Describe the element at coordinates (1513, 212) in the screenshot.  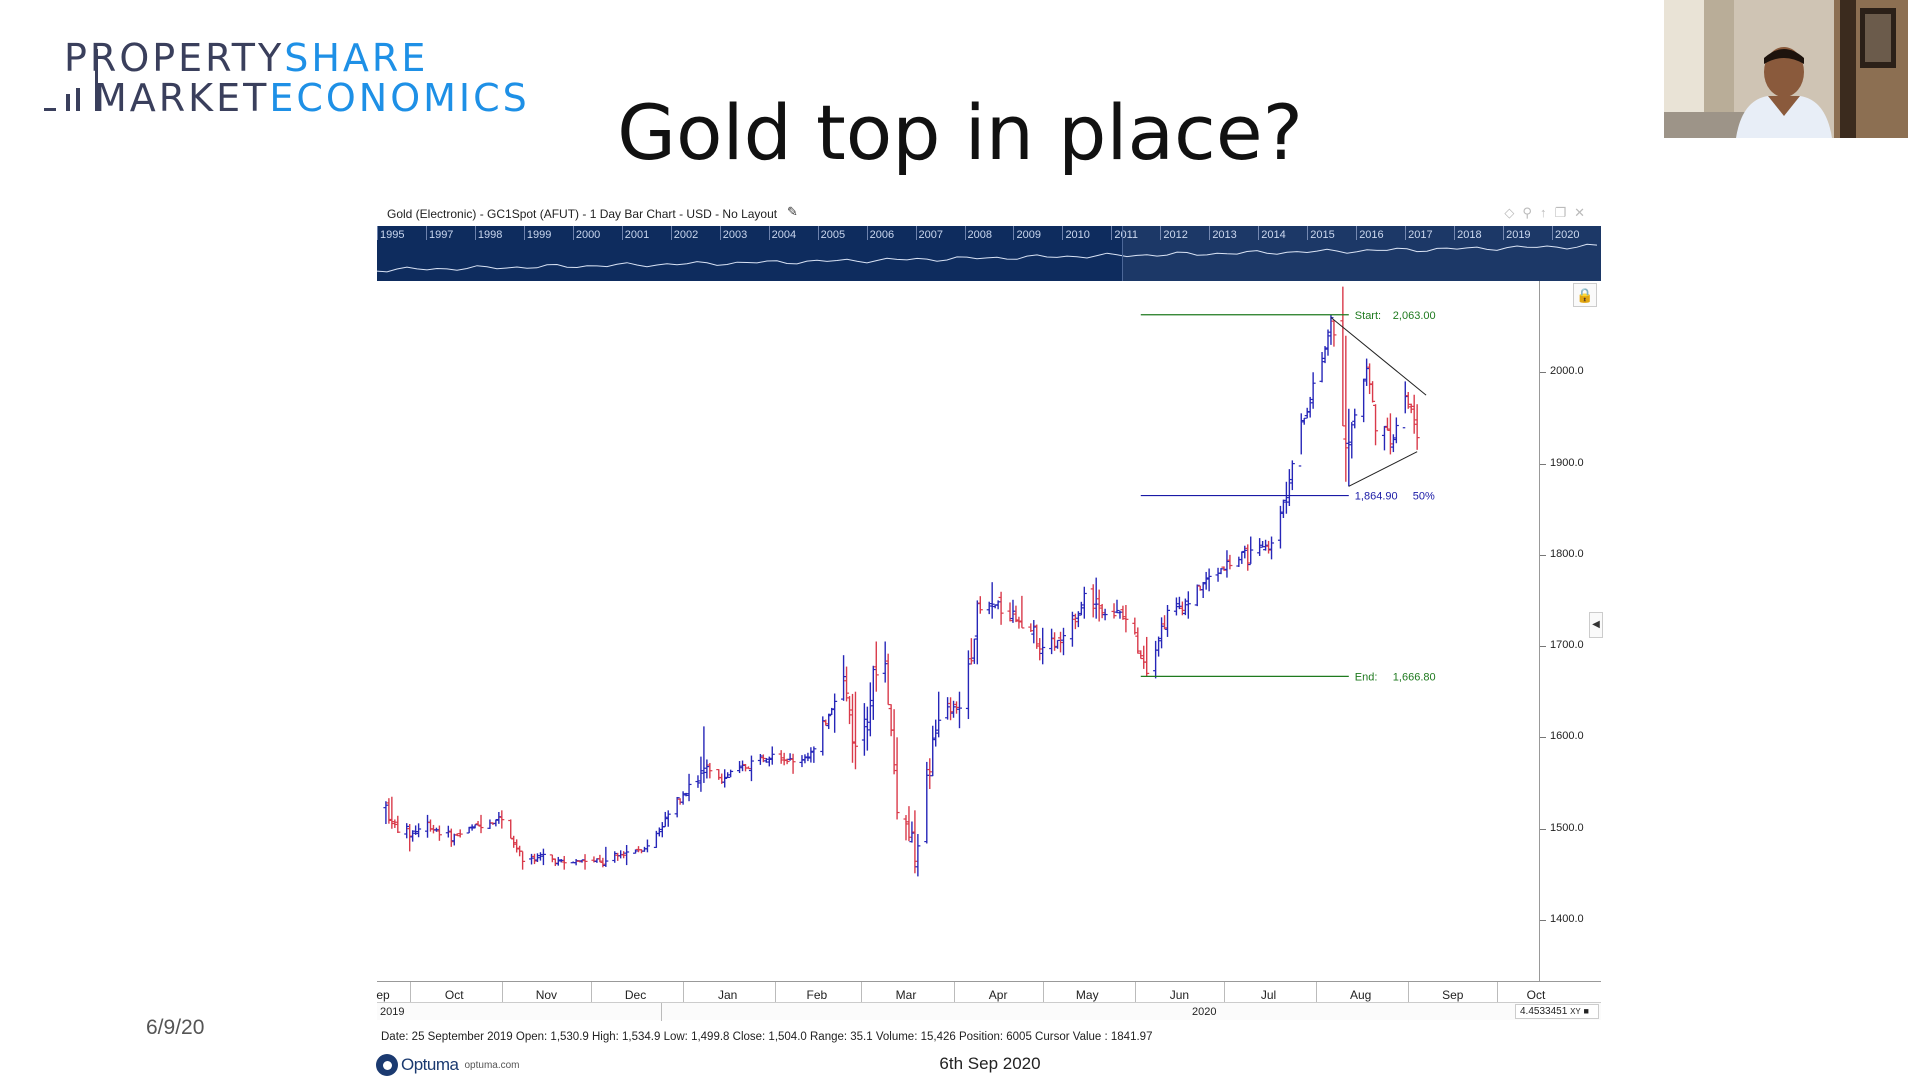
I see `diamond-icon: ◇` at that location.